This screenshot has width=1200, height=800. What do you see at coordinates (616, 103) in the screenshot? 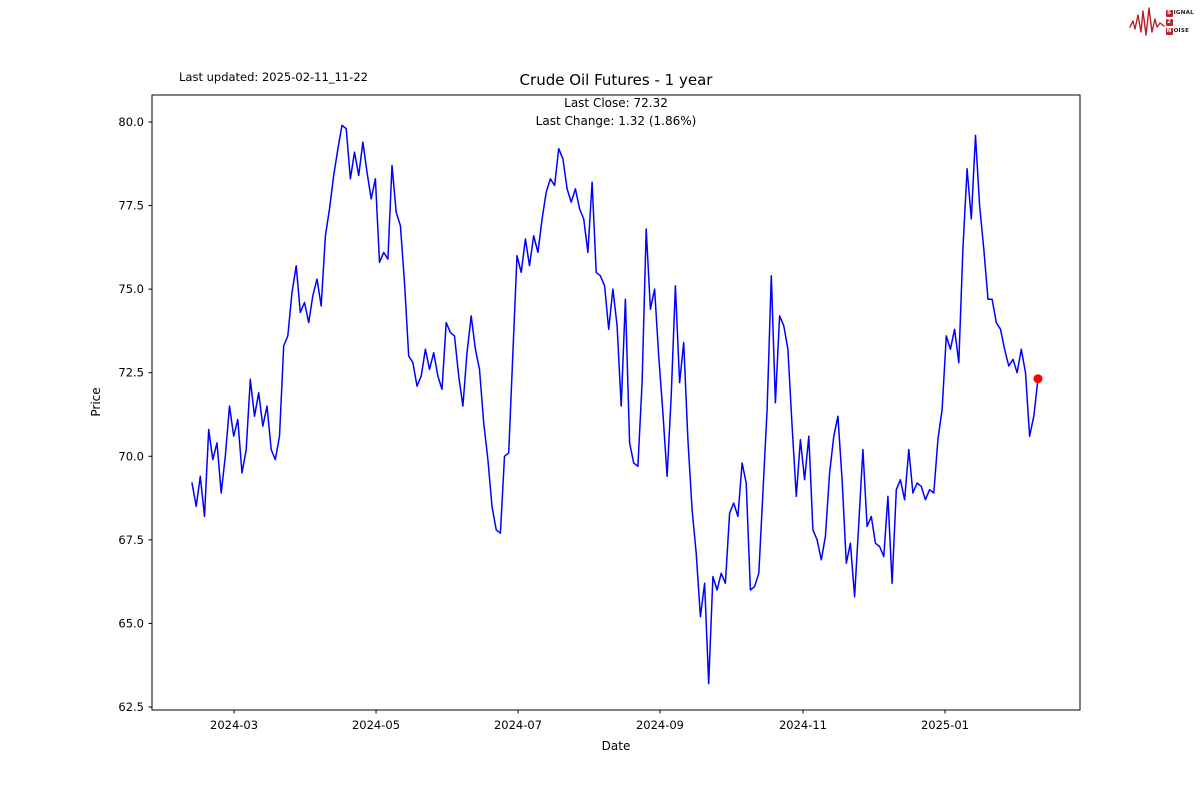
I see `last-close-annotation: Last Close: 72.32` at bounding box center [616, 103].